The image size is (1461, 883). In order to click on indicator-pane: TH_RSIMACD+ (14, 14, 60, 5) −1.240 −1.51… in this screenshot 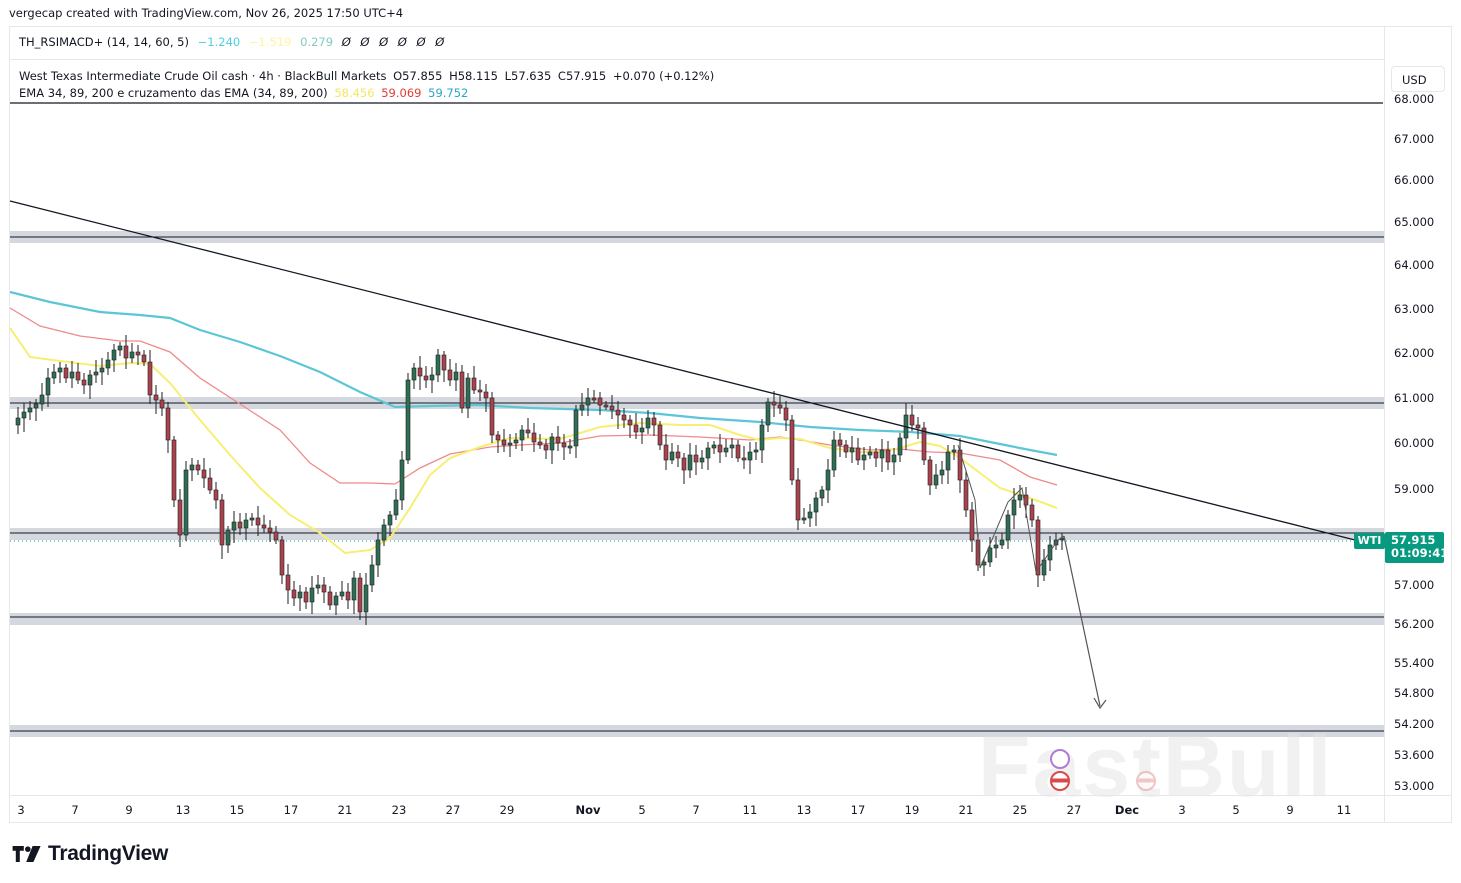, I will do `click(697, 43)`.